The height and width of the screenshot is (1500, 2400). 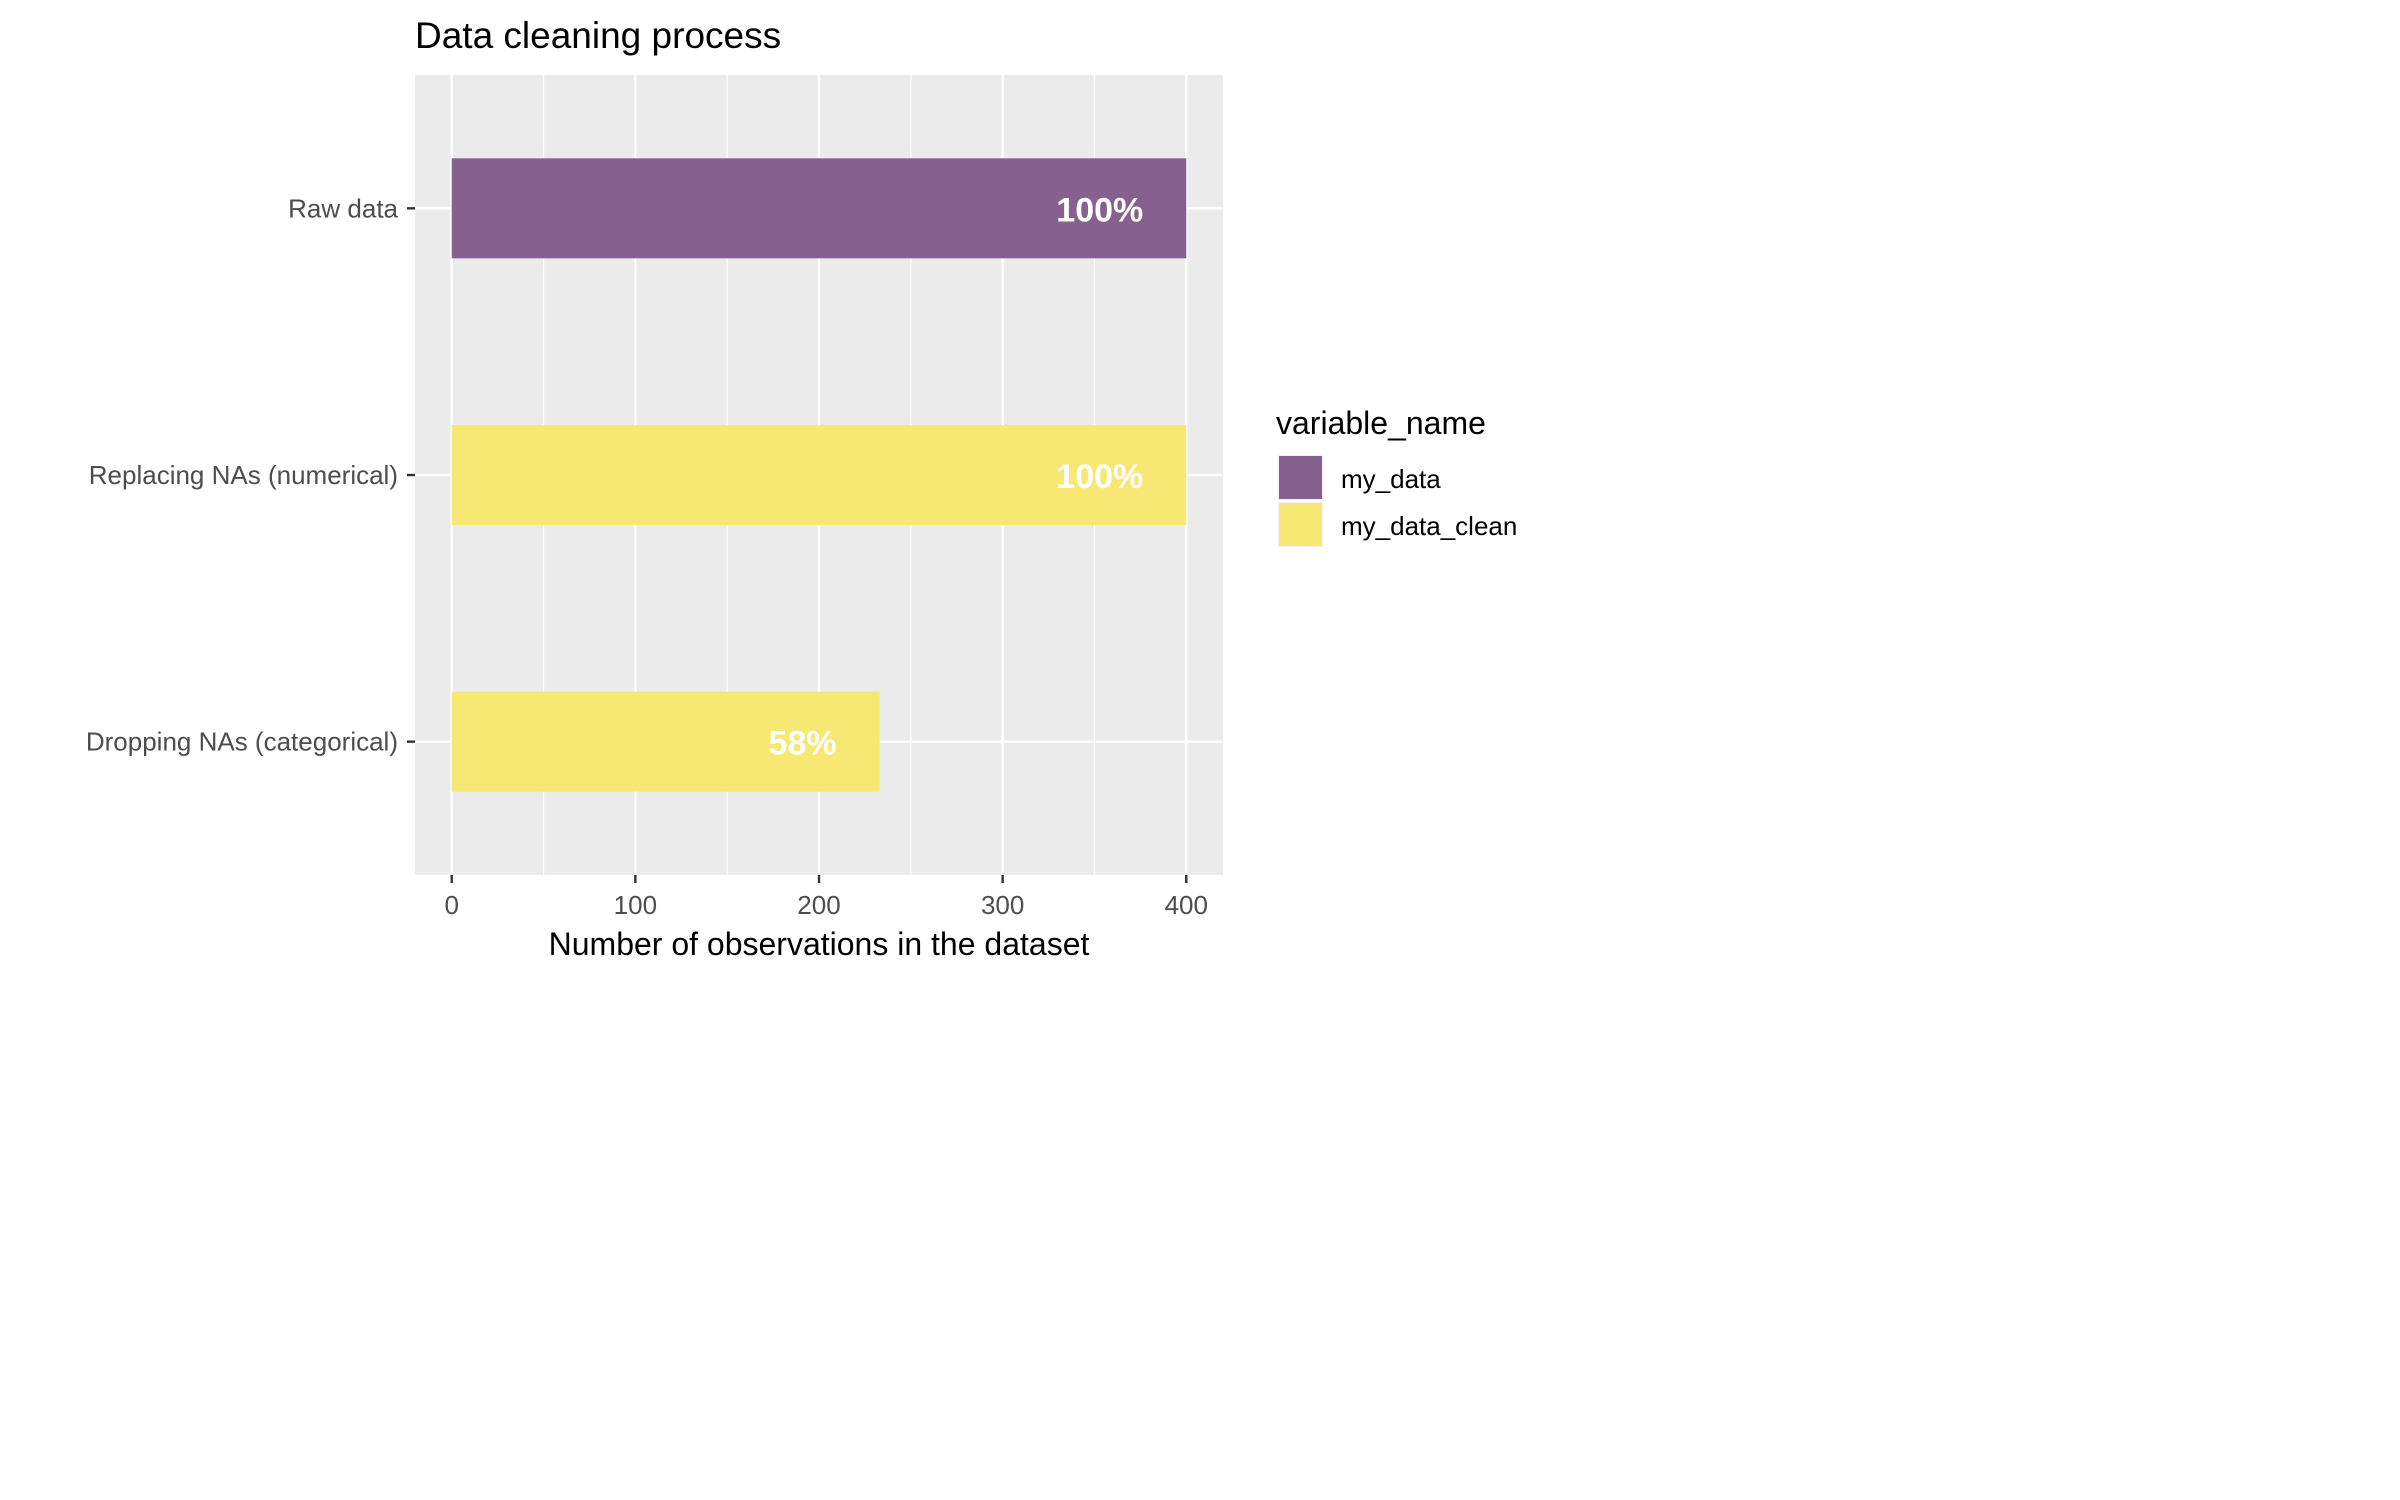 I want to click on chart-title: Data cleaning process, so click(x=598, y=35).